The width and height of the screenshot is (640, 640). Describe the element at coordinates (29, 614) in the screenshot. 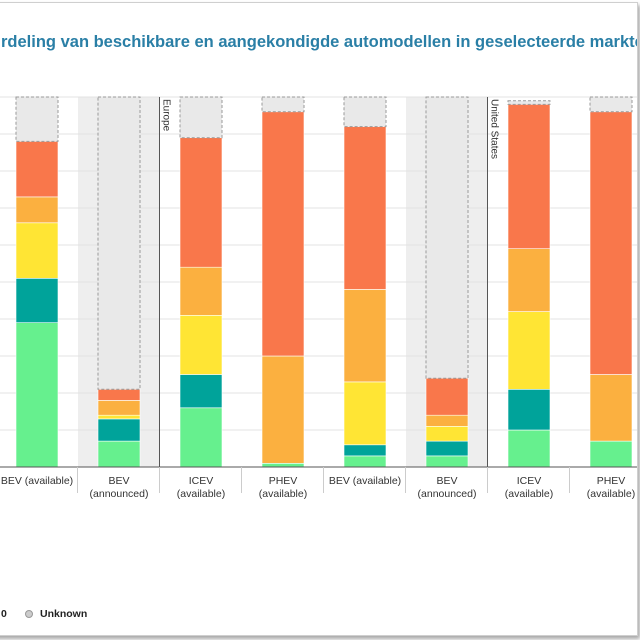

I see `legend-unknown-swatch` at that location.